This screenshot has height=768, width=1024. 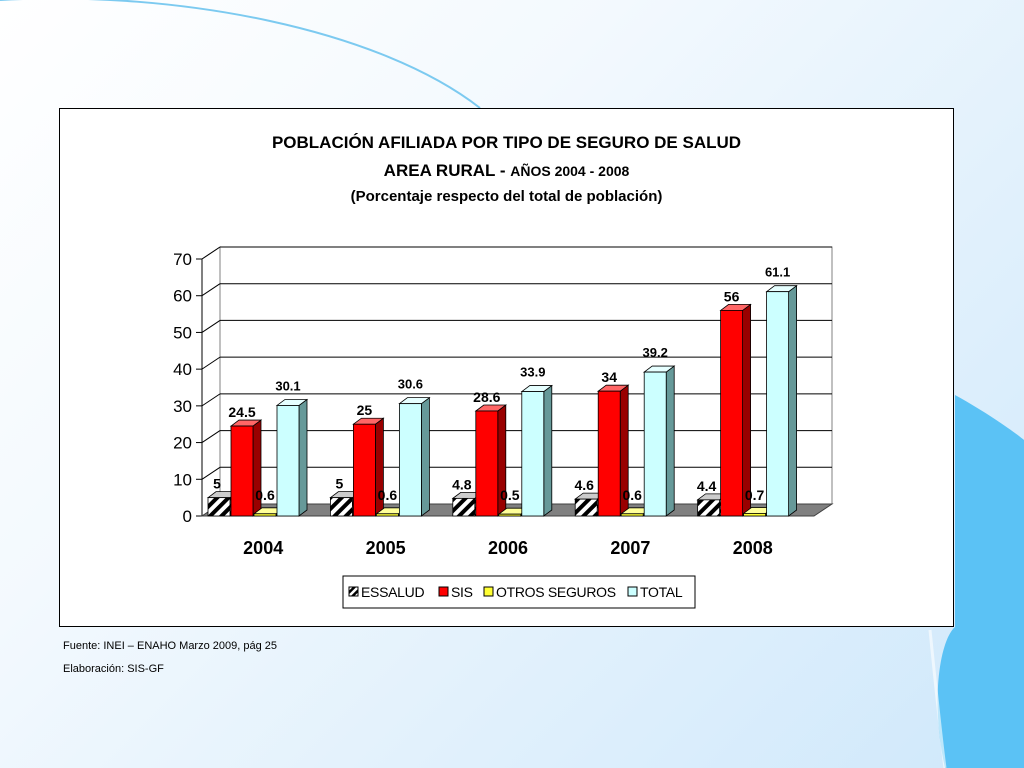 I want to click on y-tick-label: 20, so click(x=182, y=443).